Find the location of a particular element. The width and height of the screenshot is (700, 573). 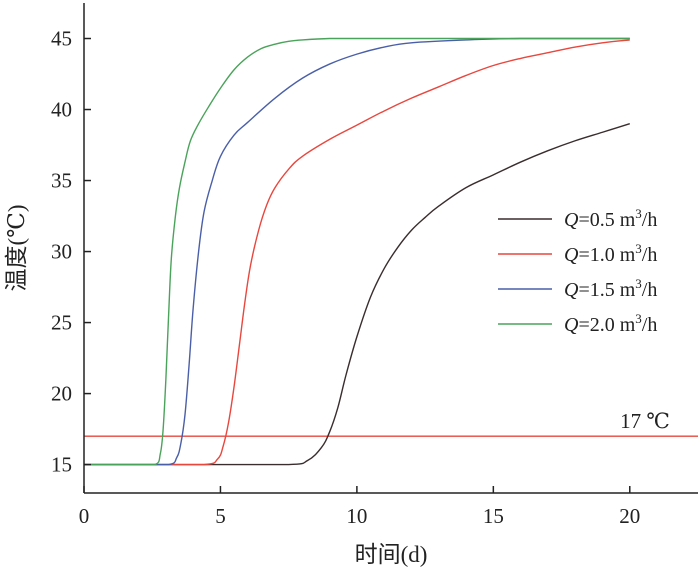

y-tick-label: 20 is located at coordinates (61, 394).